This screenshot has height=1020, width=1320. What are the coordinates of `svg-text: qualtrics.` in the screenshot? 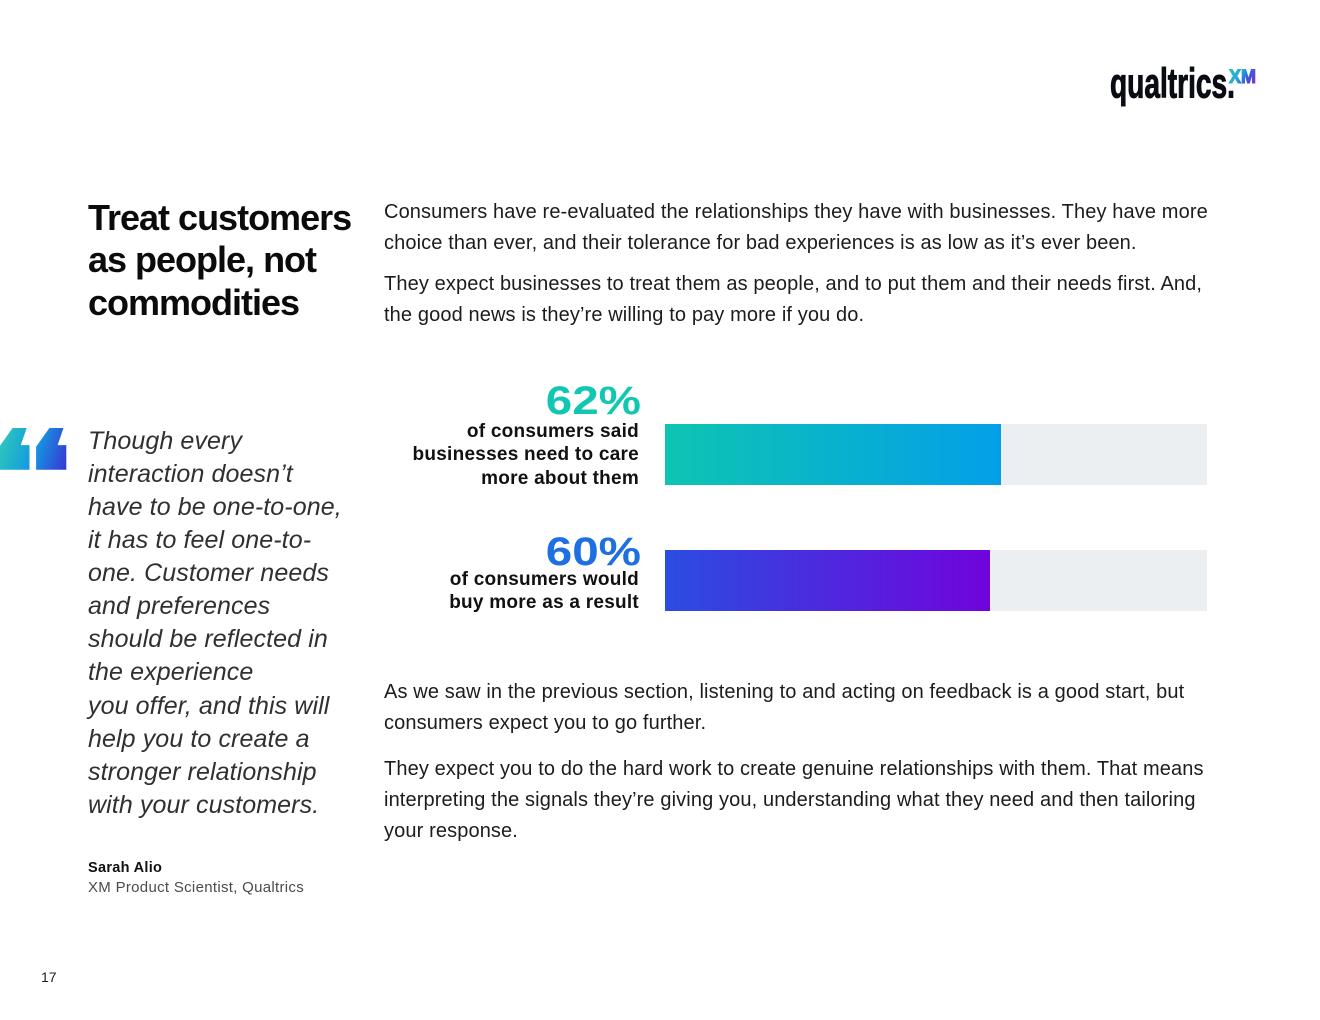 It's located at (1172, 83).